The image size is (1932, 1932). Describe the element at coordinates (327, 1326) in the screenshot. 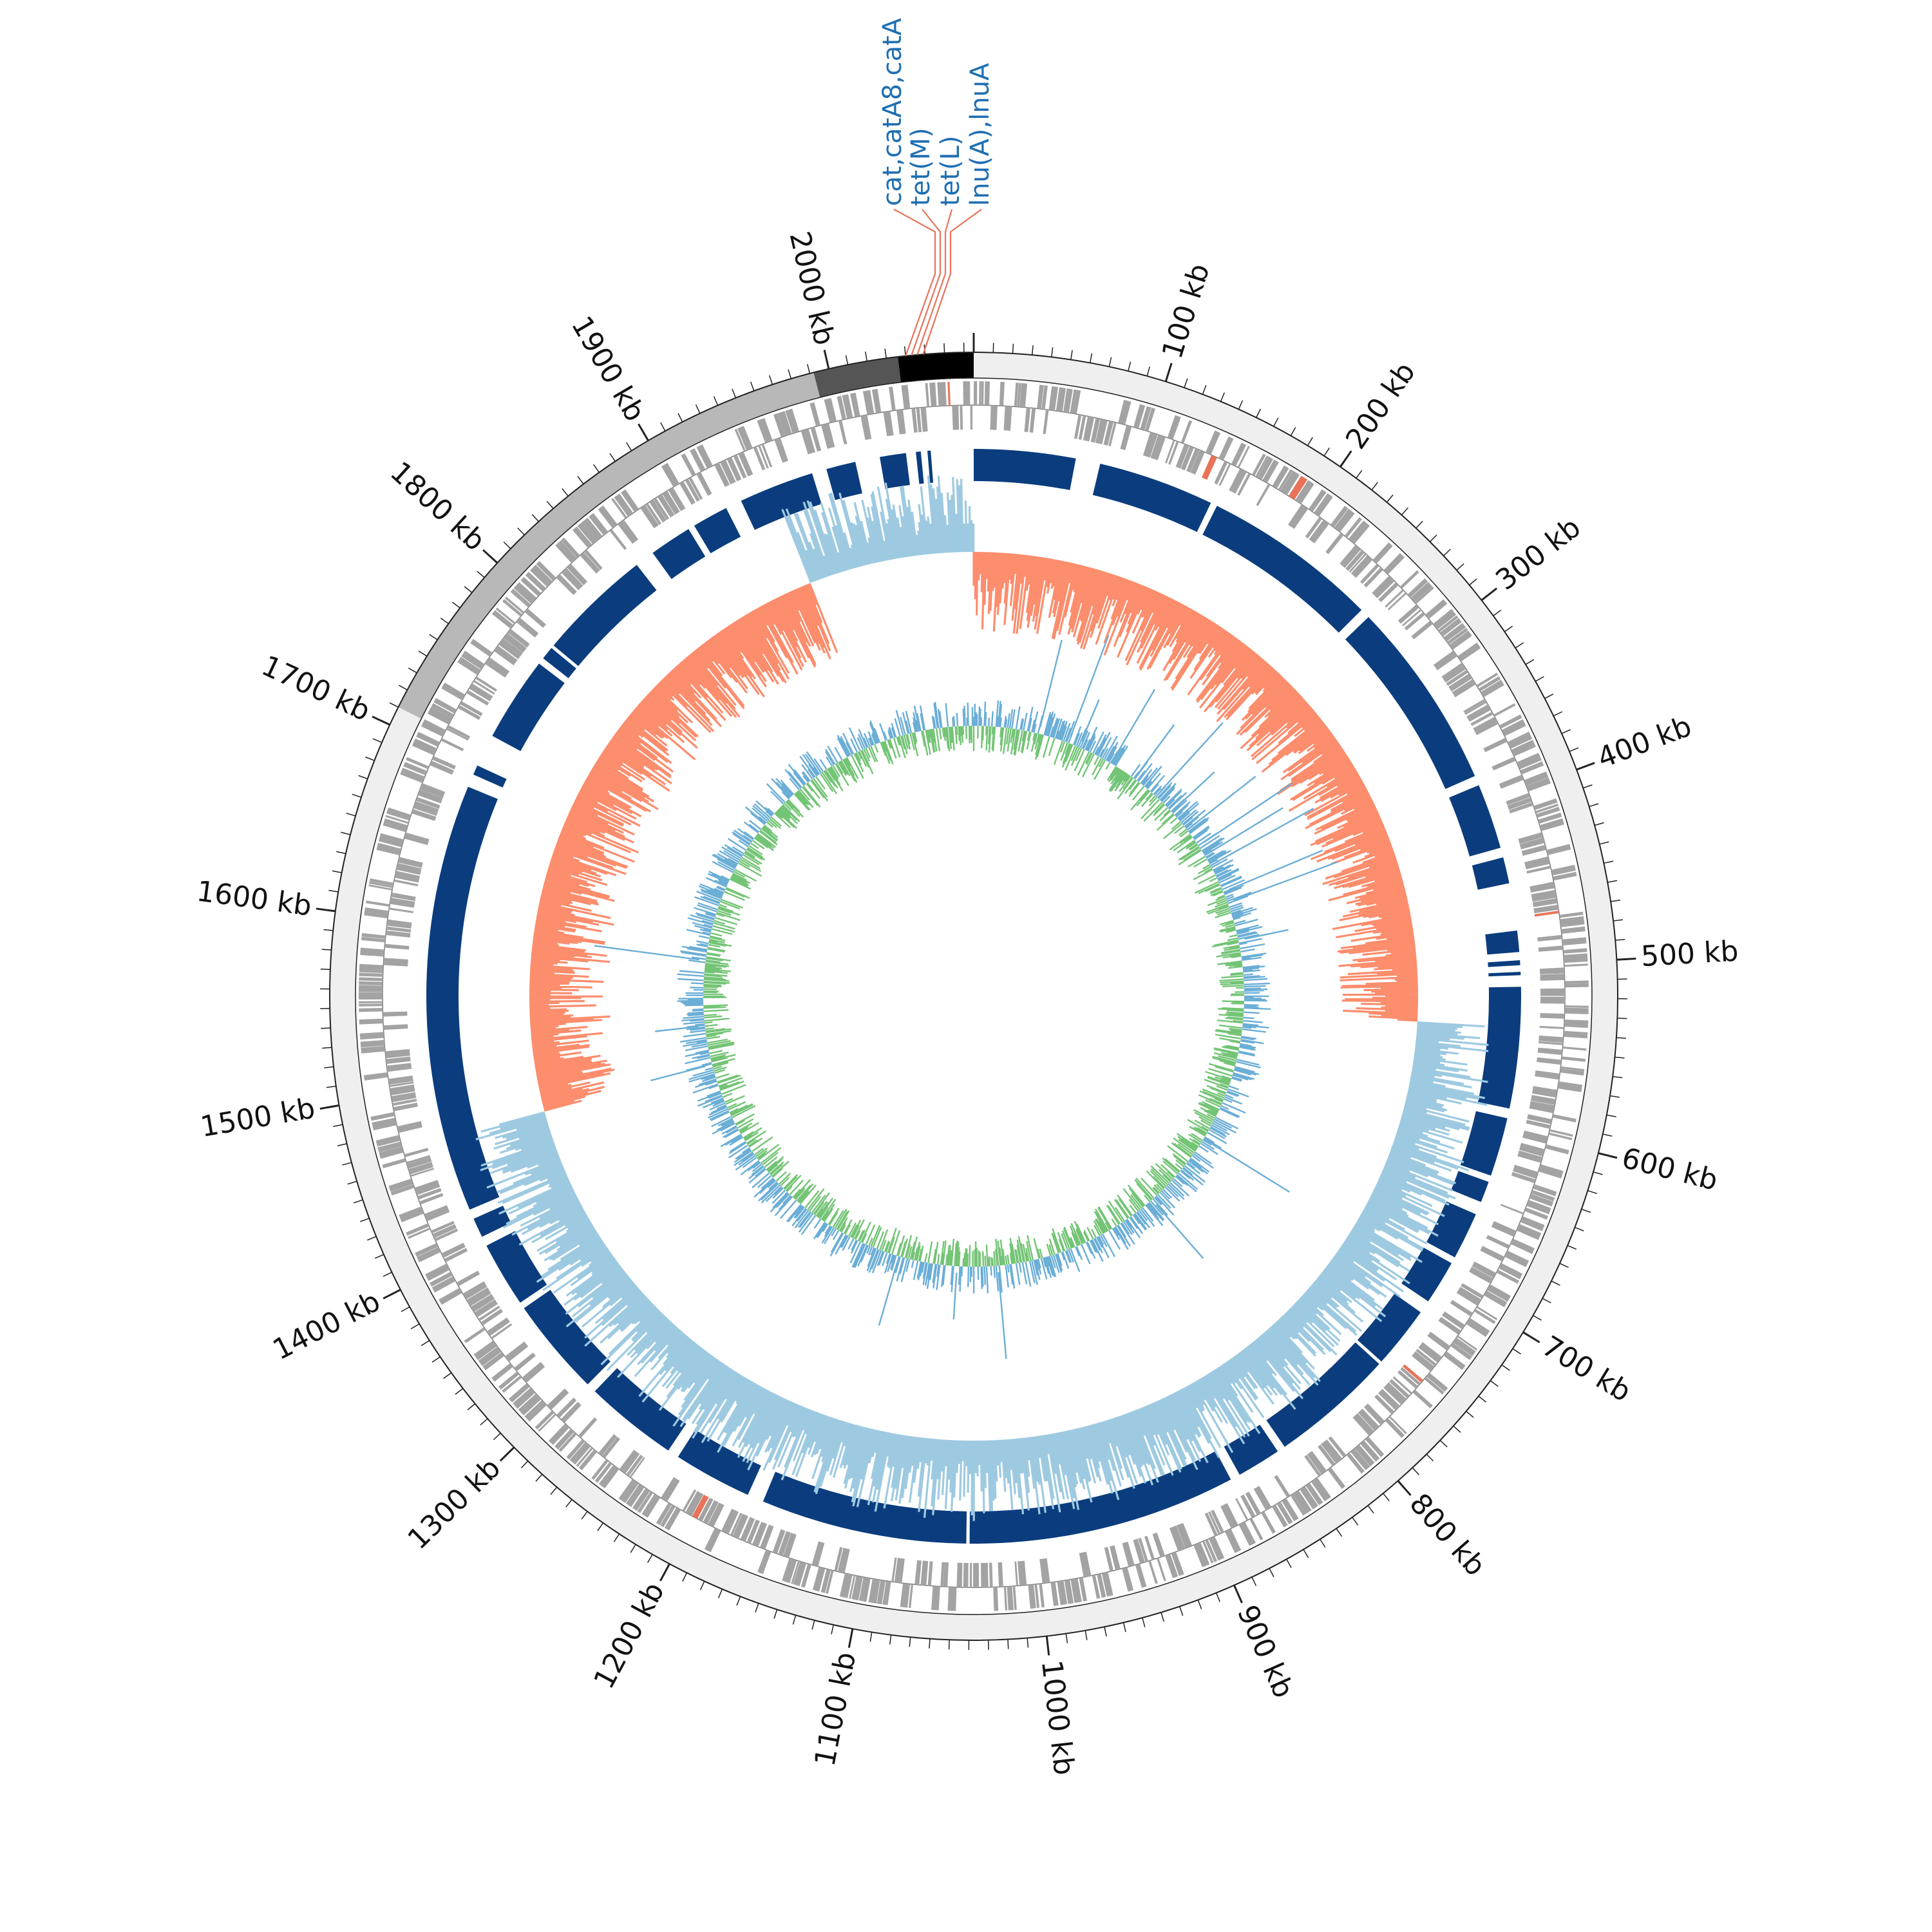

I see `tick-label-1400: 1400 kb` at that location.